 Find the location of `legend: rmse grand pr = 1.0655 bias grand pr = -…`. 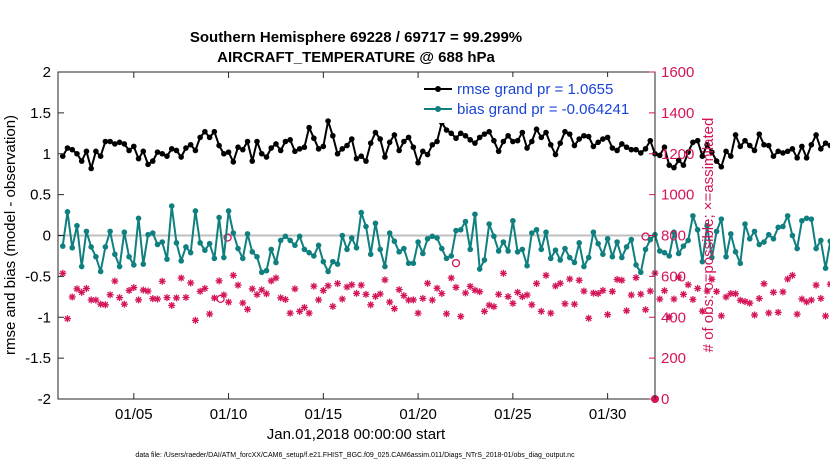

legend: rmse grand pr = 1.0655 bias grand pr = -… is located at coordinates (534, 100).